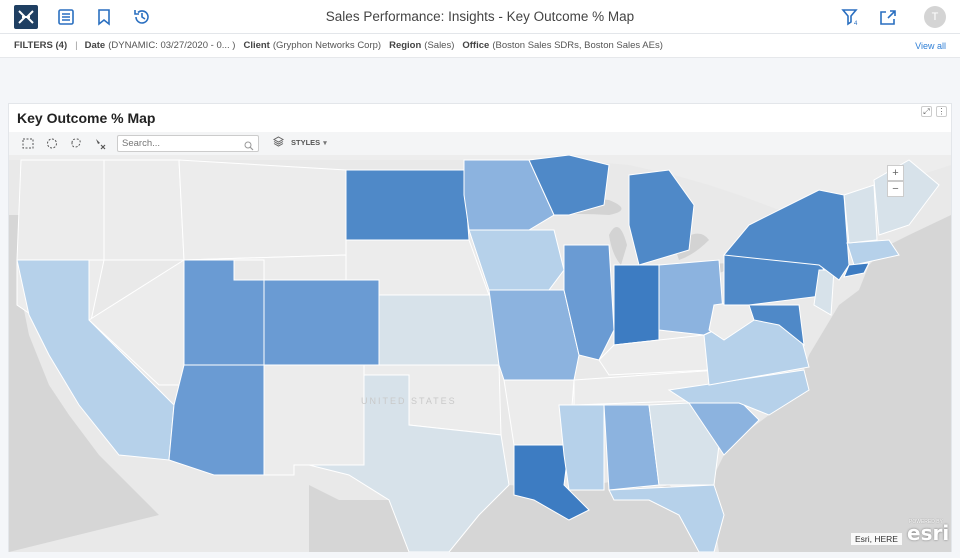 Image resolution: width=960 pixels, height=558 pixels. Describe the element at coordinates (405, 45) in the screenshot. I see `filter-key-region: Region` at that location.